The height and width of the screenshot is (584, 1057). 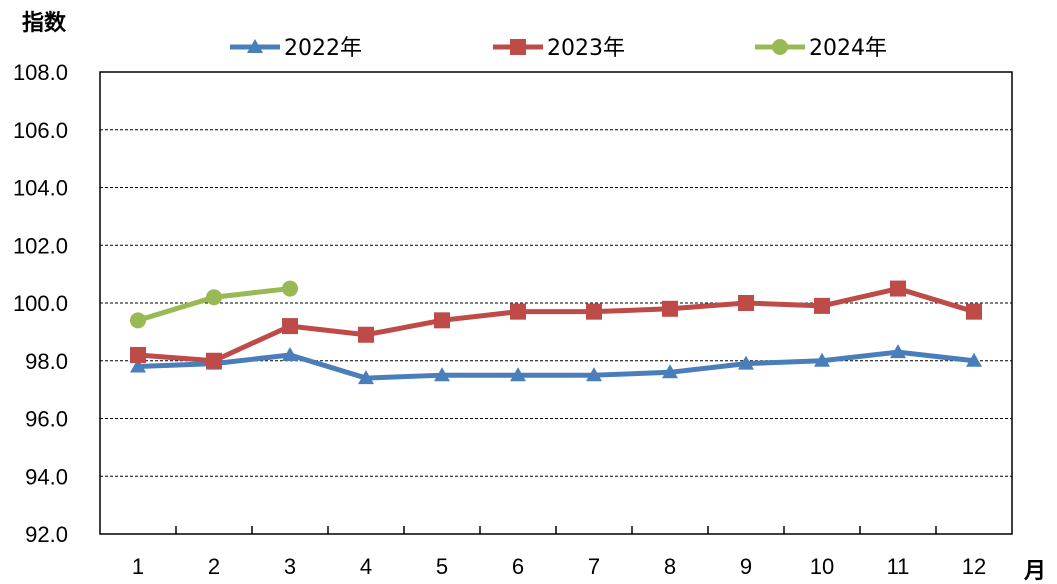 What do you see at coordinates (822, 566) in the screenshot?
I see `x-tick-label: 10` at bounding box center [822, 566].